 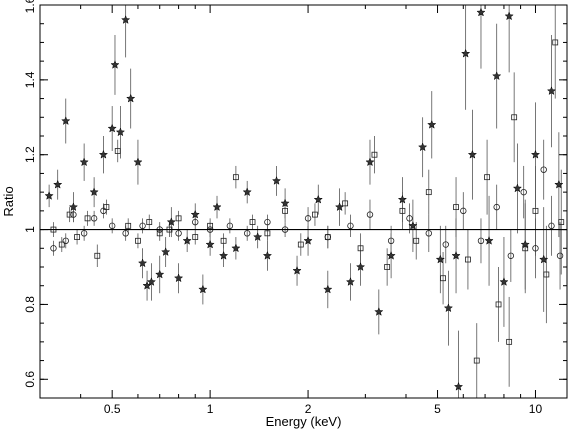 I want to click on y-tick-label: 0.6, so click(x=30, y=379).